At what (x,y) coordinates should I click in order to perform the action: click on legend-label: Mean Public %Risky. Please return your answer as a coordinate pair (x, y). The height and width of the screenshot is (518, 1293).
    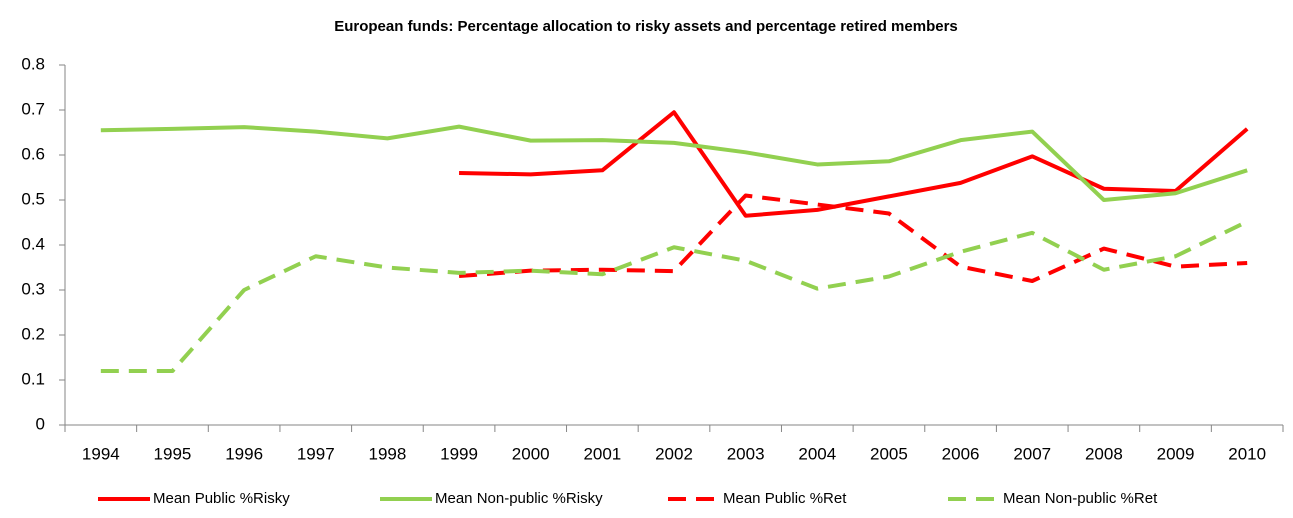
    Looking at the image, I should click on (221, 498).